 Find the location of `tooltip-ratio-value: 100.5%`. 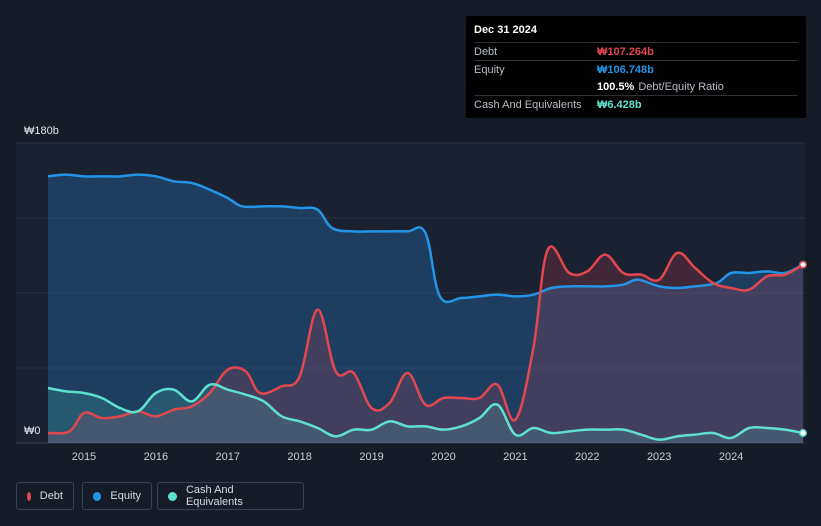

tooltip-ratio-value: 100.5% is located at coordinates (616, 86).